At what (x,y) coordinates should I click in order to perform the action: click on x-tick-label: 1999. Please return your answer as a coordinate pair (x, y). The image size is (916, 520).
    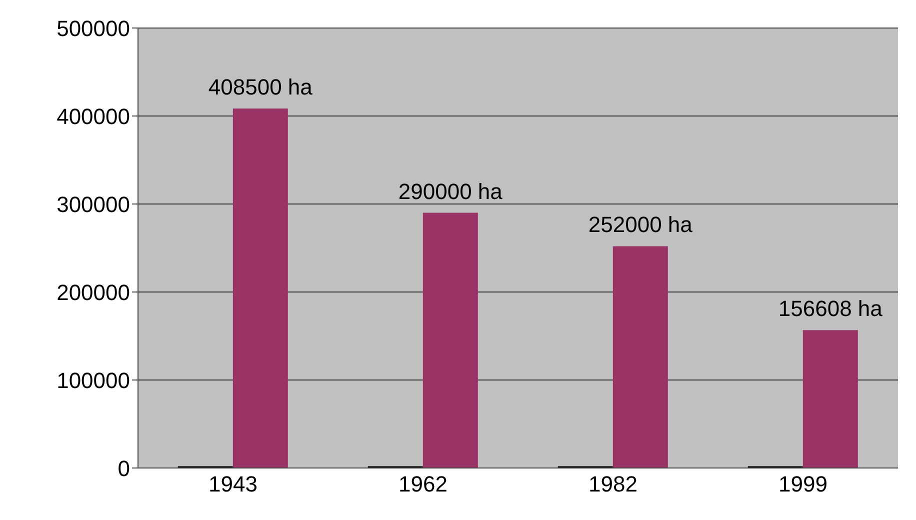
    Looking at the image, I should click on (803, 484).